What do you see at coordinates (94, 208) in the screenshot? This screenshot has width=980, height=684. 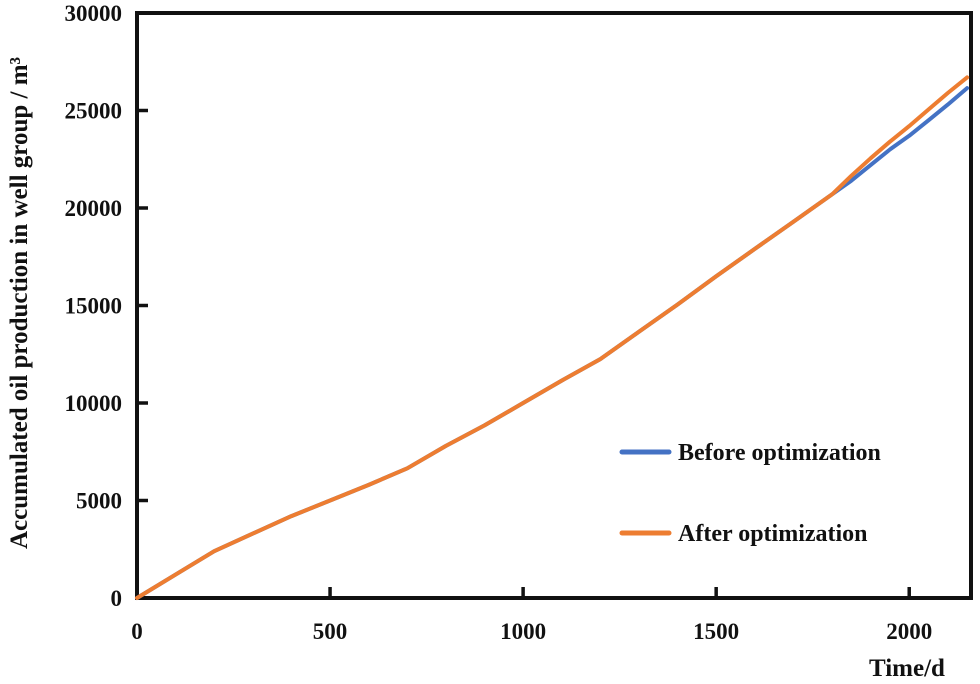 I see `y-tick-label: 20000` at bounding box center [94, 208].